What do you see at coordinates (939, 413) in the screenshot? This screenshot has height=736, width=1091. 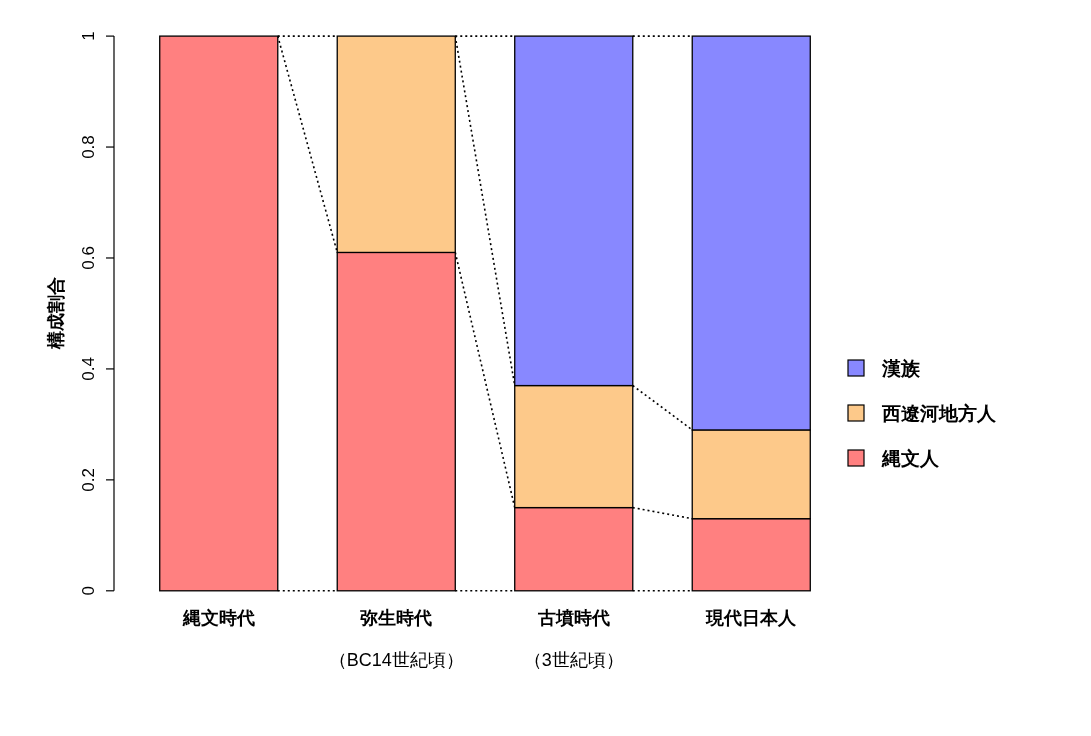 I see `legend-label: 西遼河地方人` at bounding box center [939, 413].